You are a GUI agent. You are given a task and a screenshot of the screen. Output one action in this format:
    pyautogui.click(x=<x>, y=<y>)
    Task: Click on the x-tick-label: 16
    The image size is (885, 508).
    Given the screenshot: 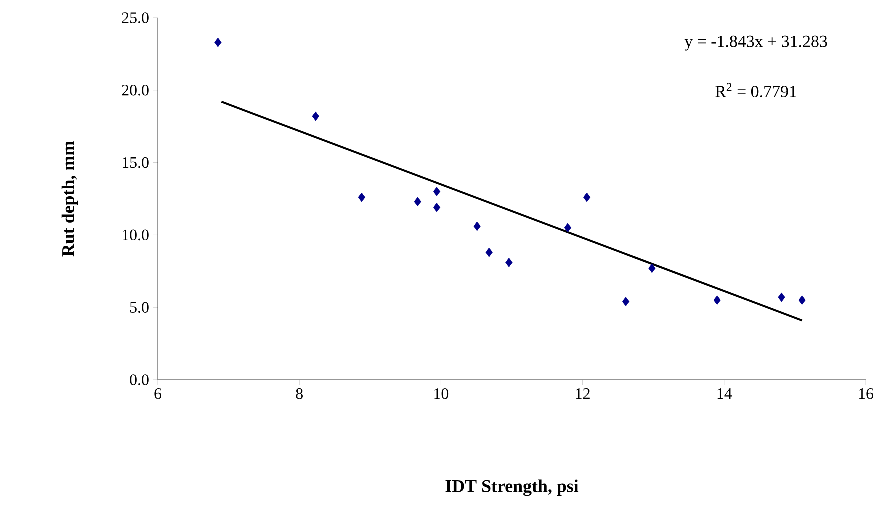 What is the action you would take?
    pyautogui.click(x=866, y=394)
    